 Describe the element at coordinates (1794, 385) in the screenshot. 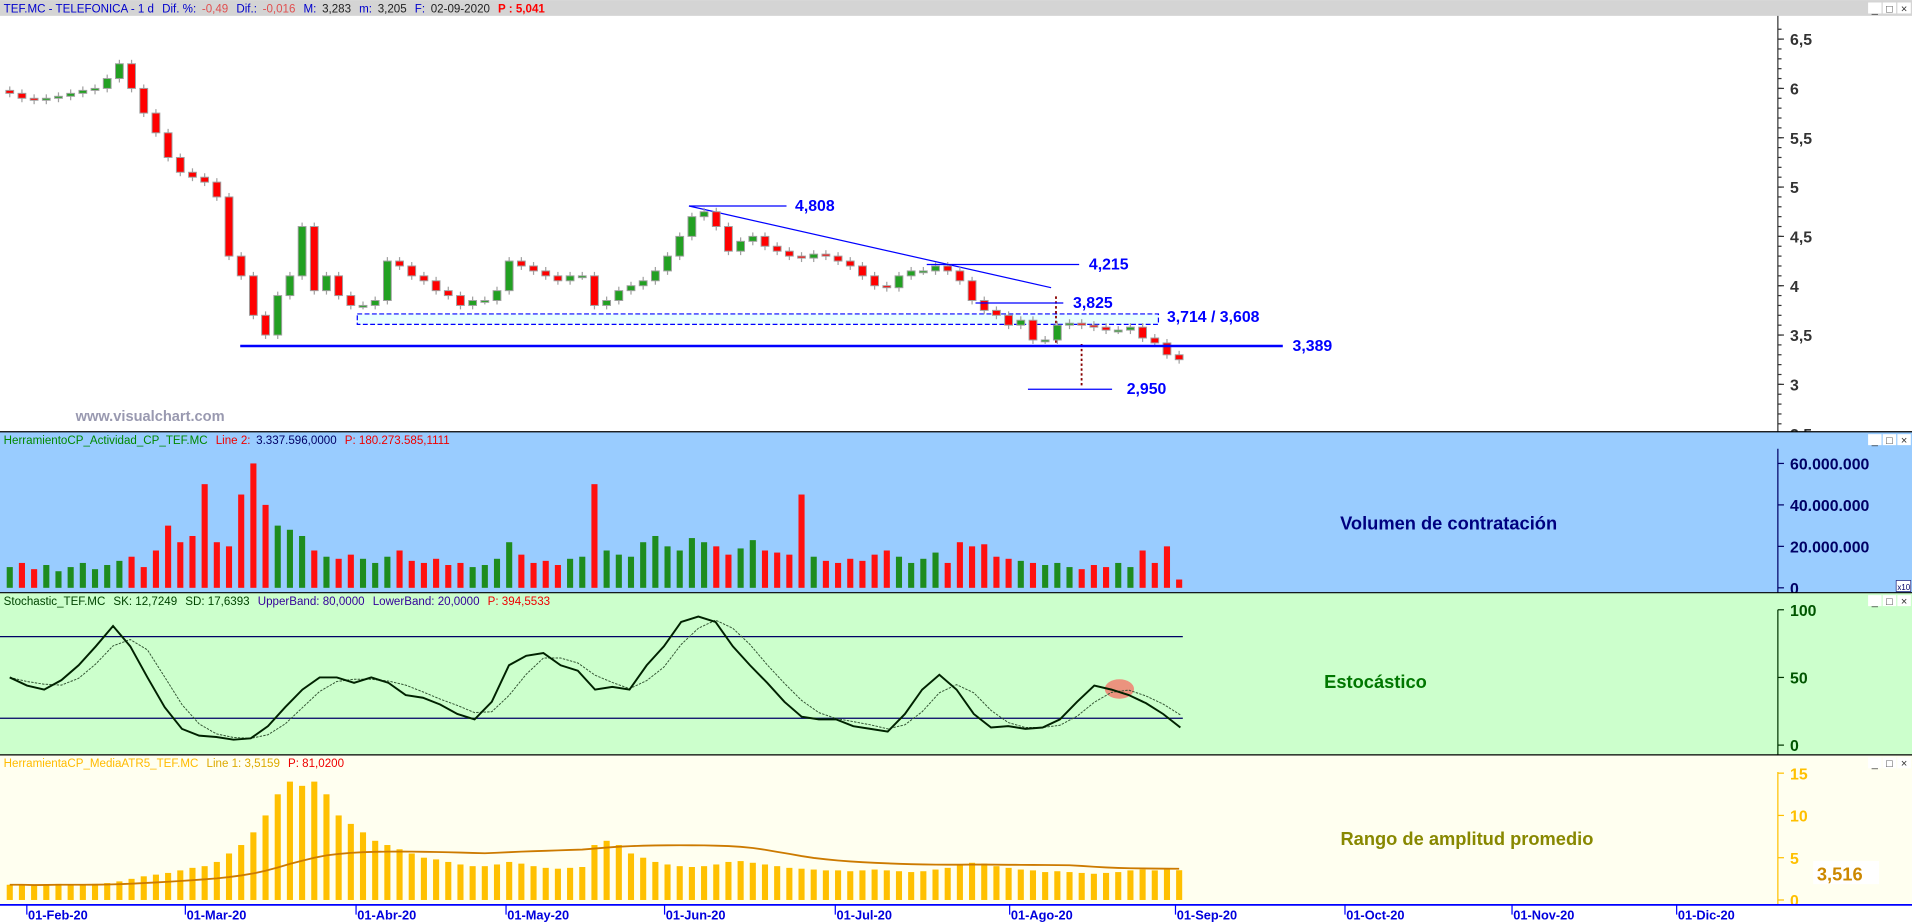

I see `price-tick-label: 3` at that location.